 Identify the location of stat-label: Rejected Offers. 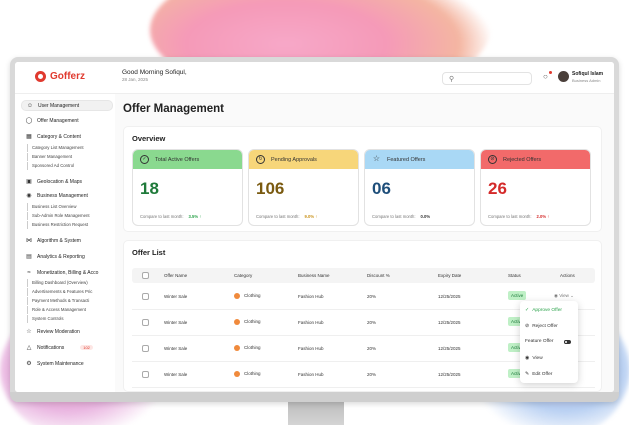
(522, 159).